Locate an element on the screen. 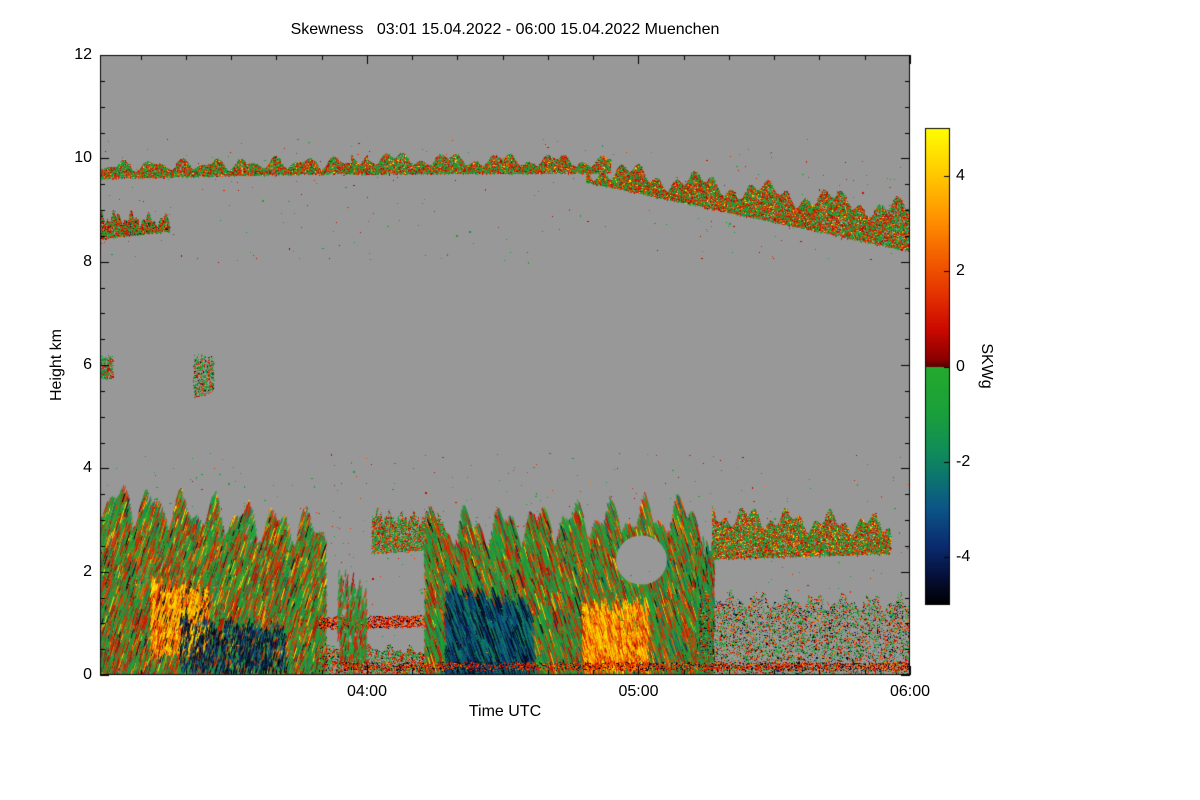  y-tick-label: 0 is located at coordinates (87, 674).